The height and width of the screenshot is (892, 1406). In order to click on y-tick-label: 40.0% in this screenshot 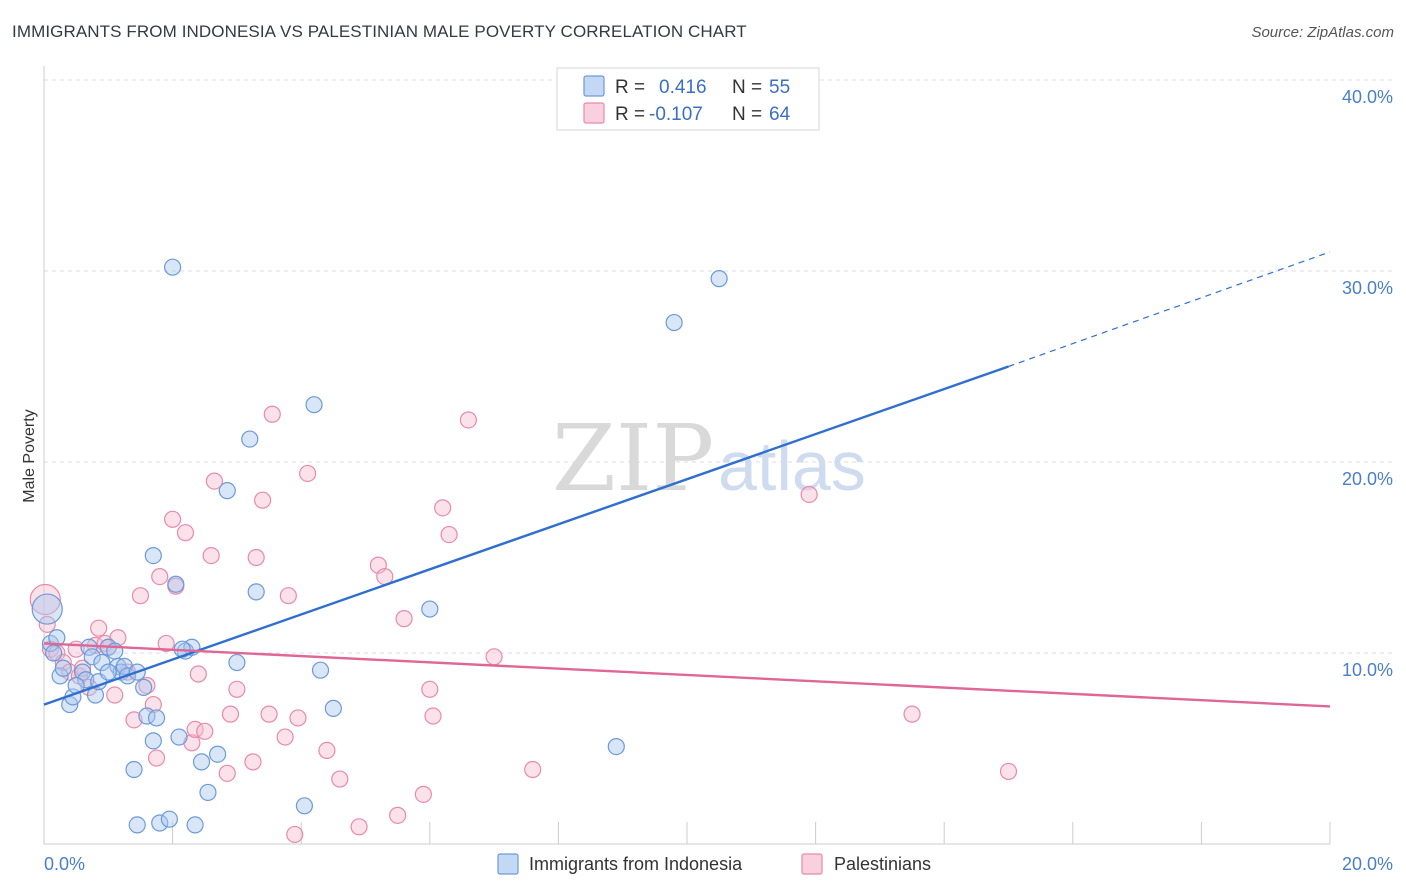, I will do `click(1367, 97)`.